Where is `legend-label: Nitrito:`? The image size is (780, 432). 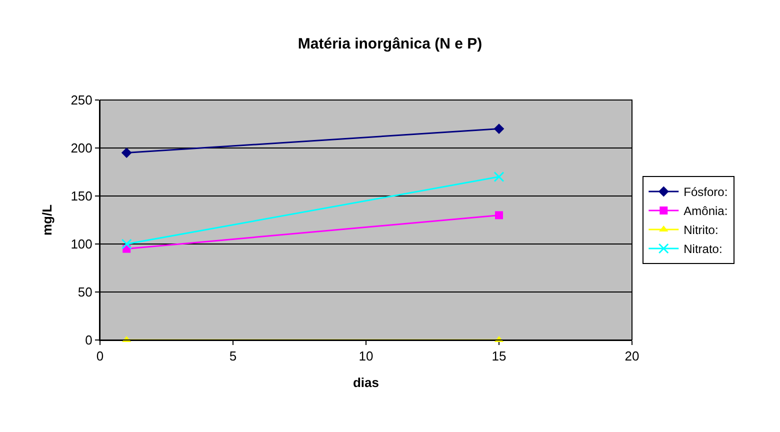 legend-label: Nitrito: is located at coordinates (701, 230).